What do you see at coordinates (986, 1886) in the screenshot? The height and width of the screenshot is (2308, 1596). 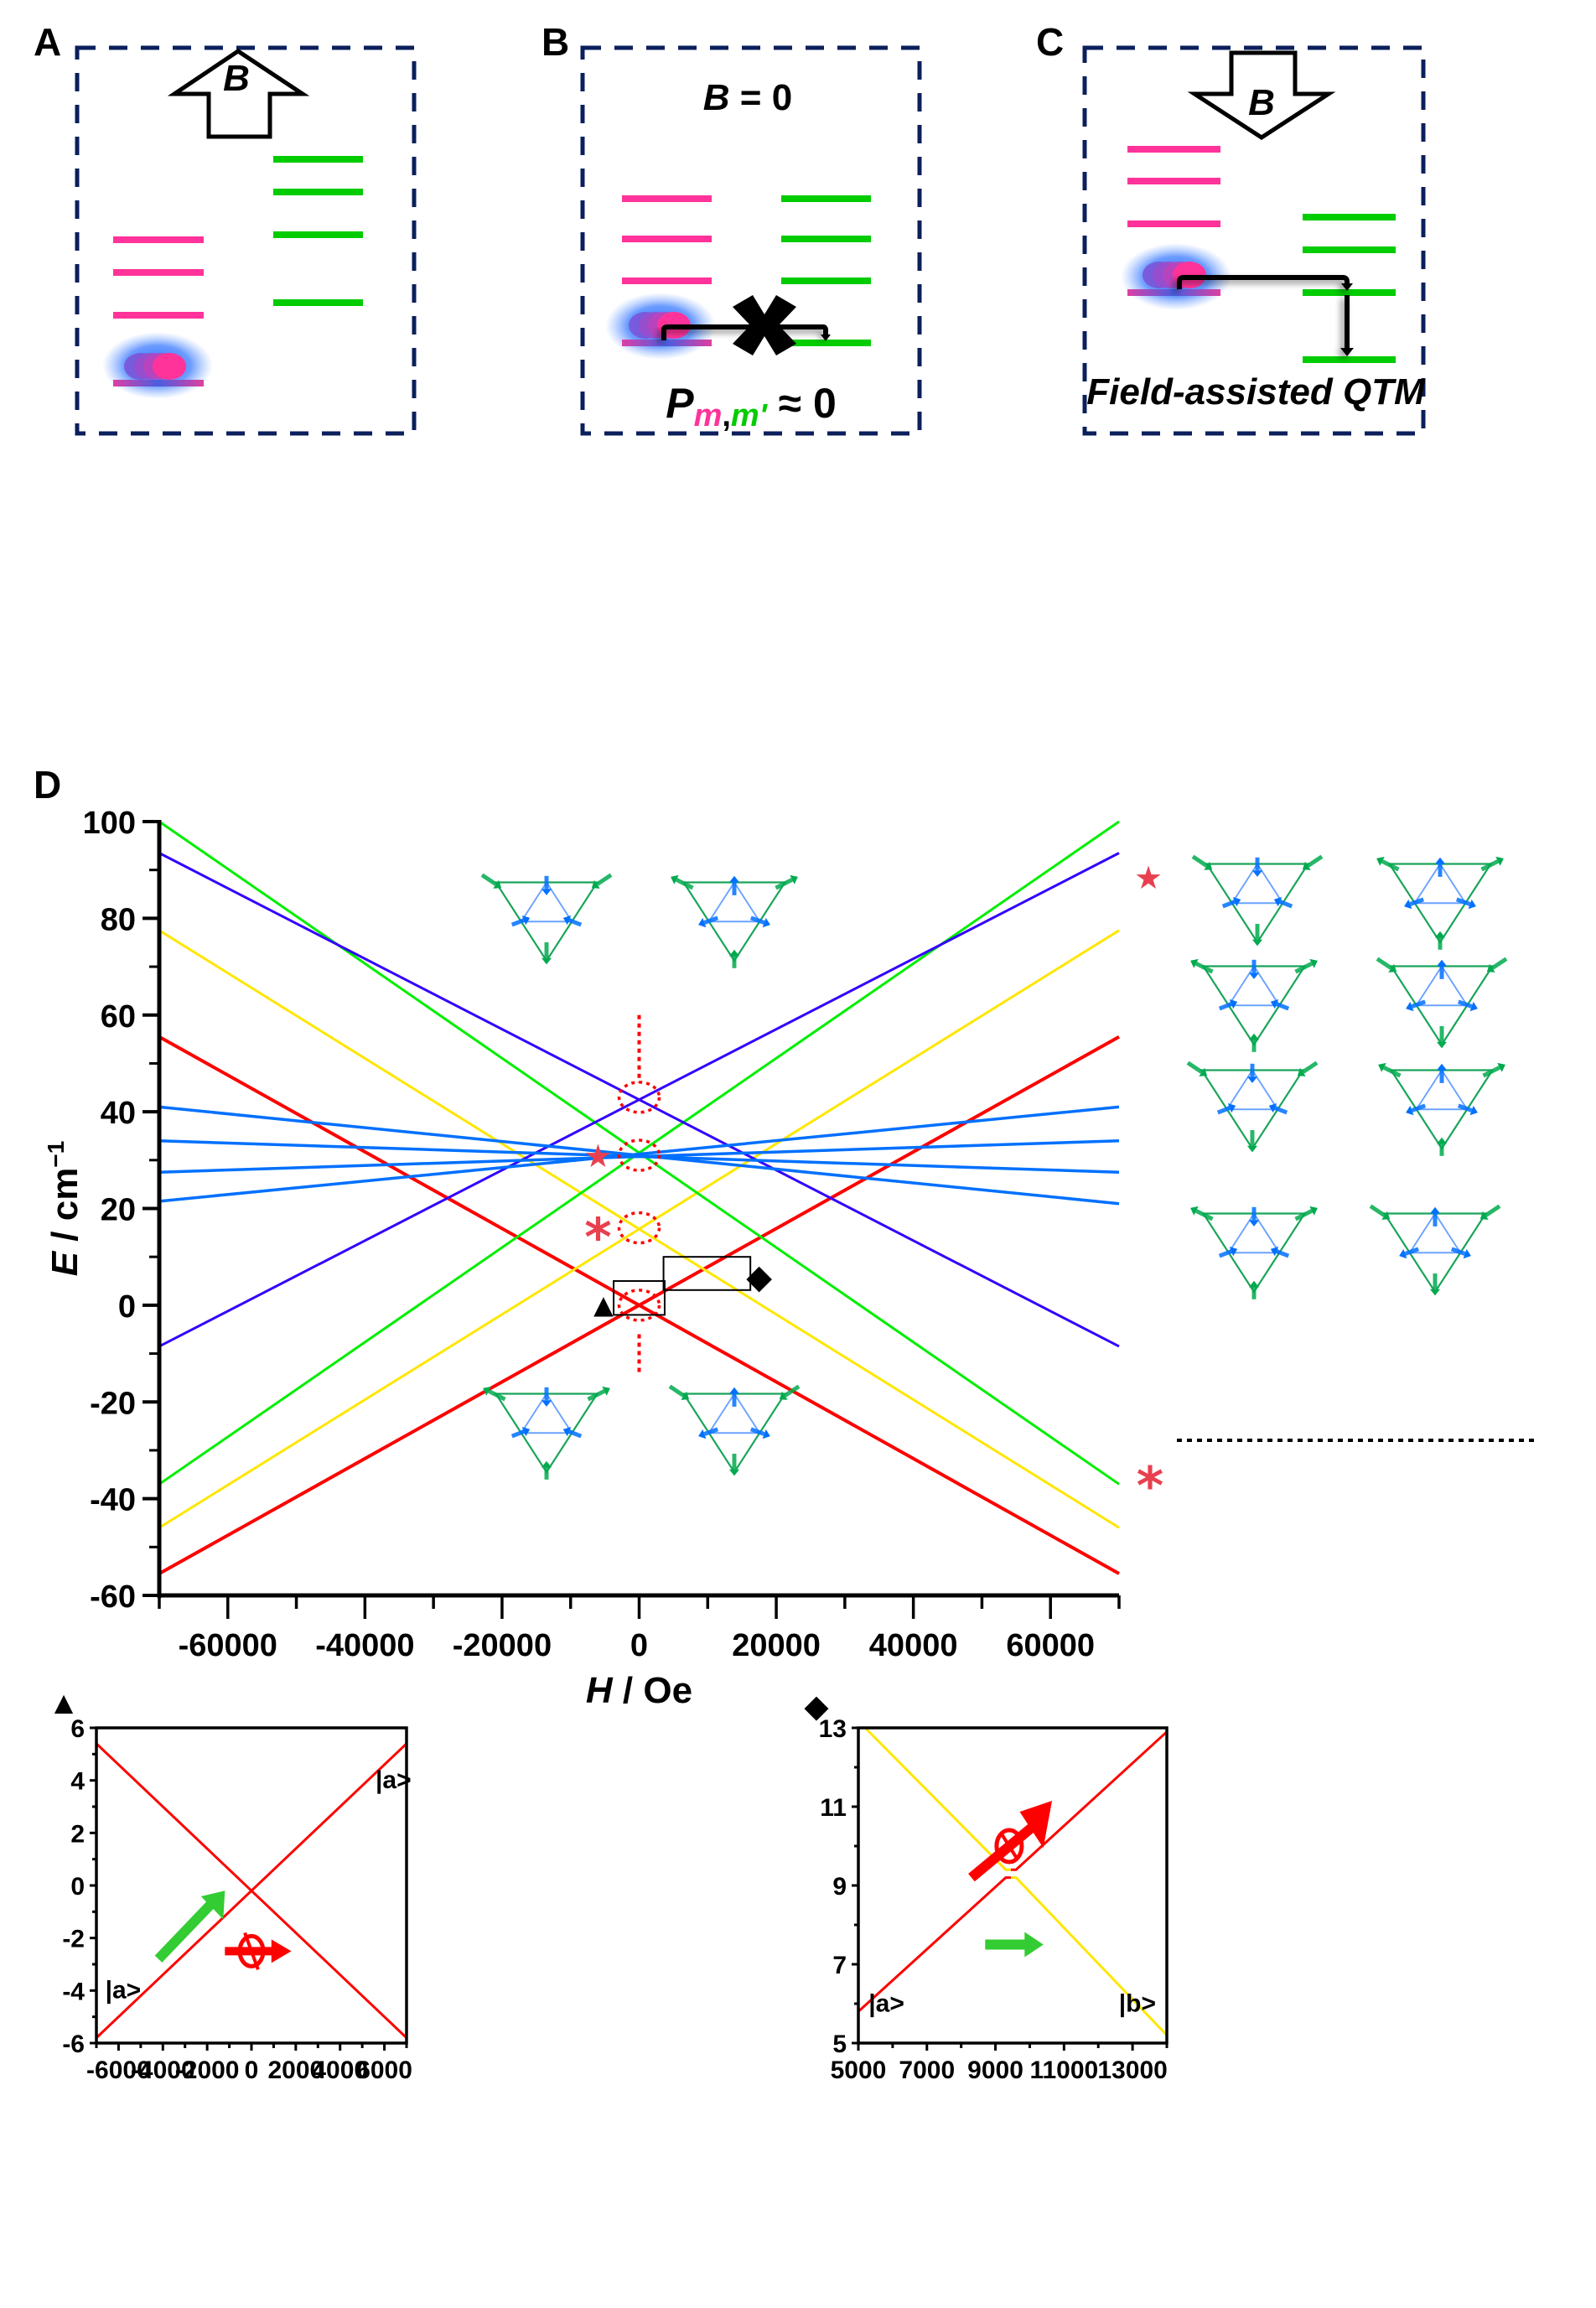 I see `diamond-inset-chart: ◆ 5 7 9 11 13 5000 7000 9000 11000 13000 |a> |b>` at bounding box center [986, 1886].